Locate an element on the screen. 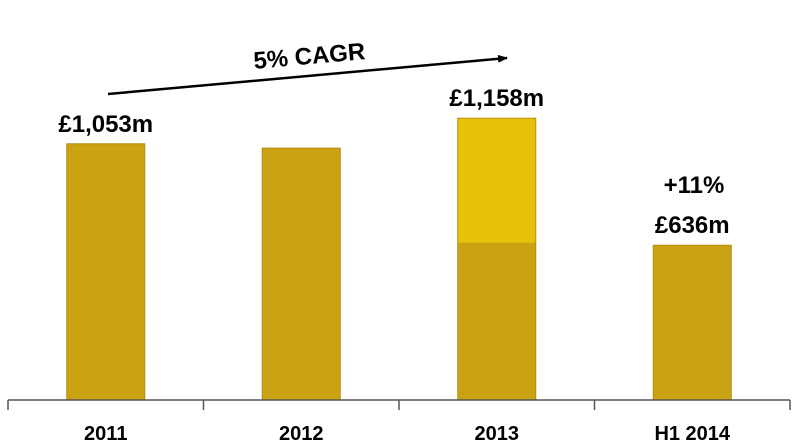 Image resolution: width=798 pixels, height=448 pixels. value-label-h1-2014: £636m is located at coordinates (692, 225).